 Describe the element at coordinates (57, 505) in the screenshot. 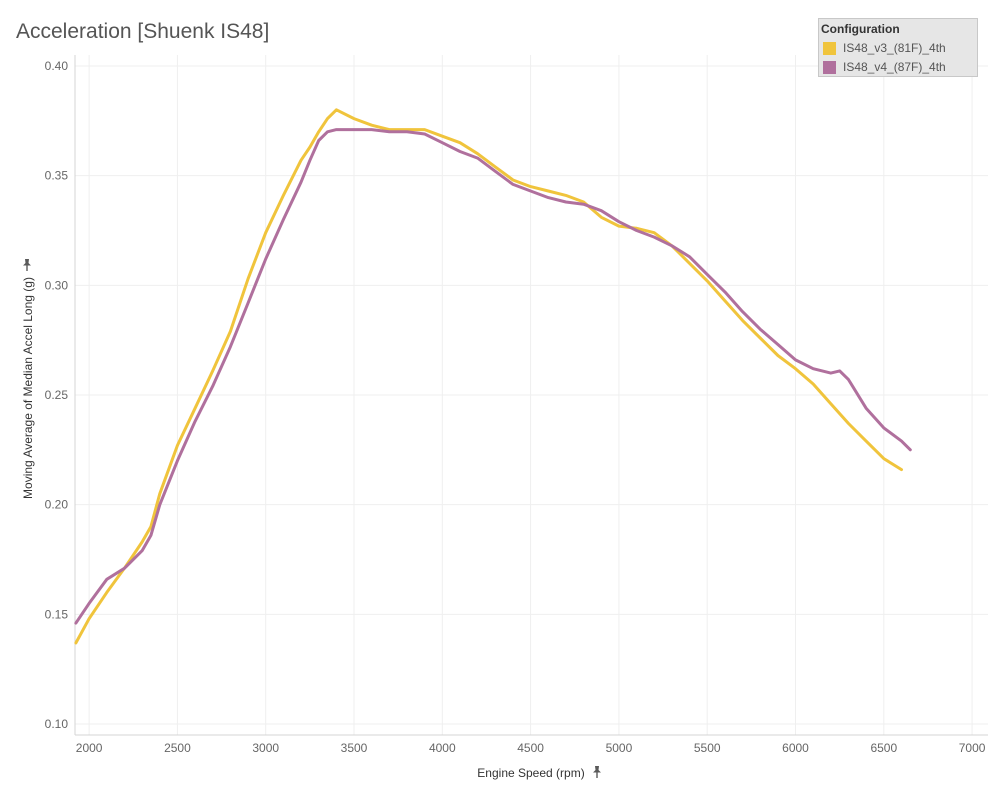

I see `y-tick-label: 0.20` at that location.